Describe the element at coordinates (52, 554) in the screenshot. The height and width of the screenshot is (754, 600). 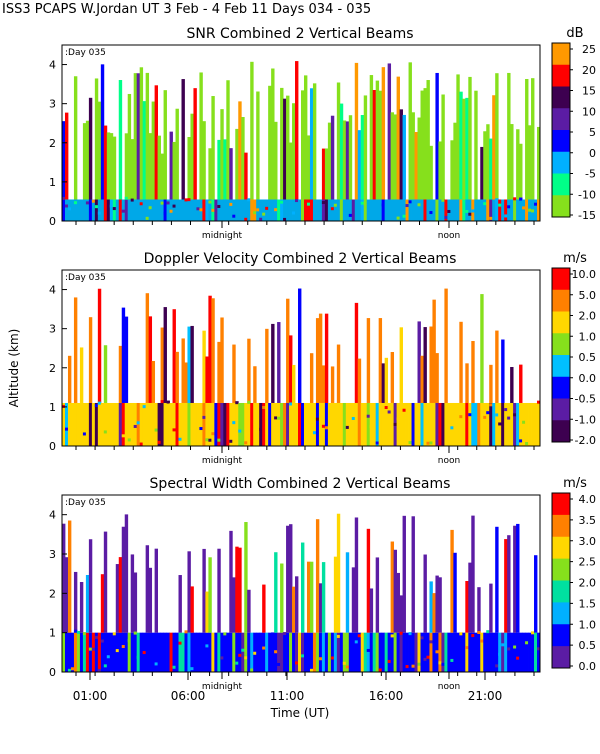
I see `y-tick-label: 3` at that location.